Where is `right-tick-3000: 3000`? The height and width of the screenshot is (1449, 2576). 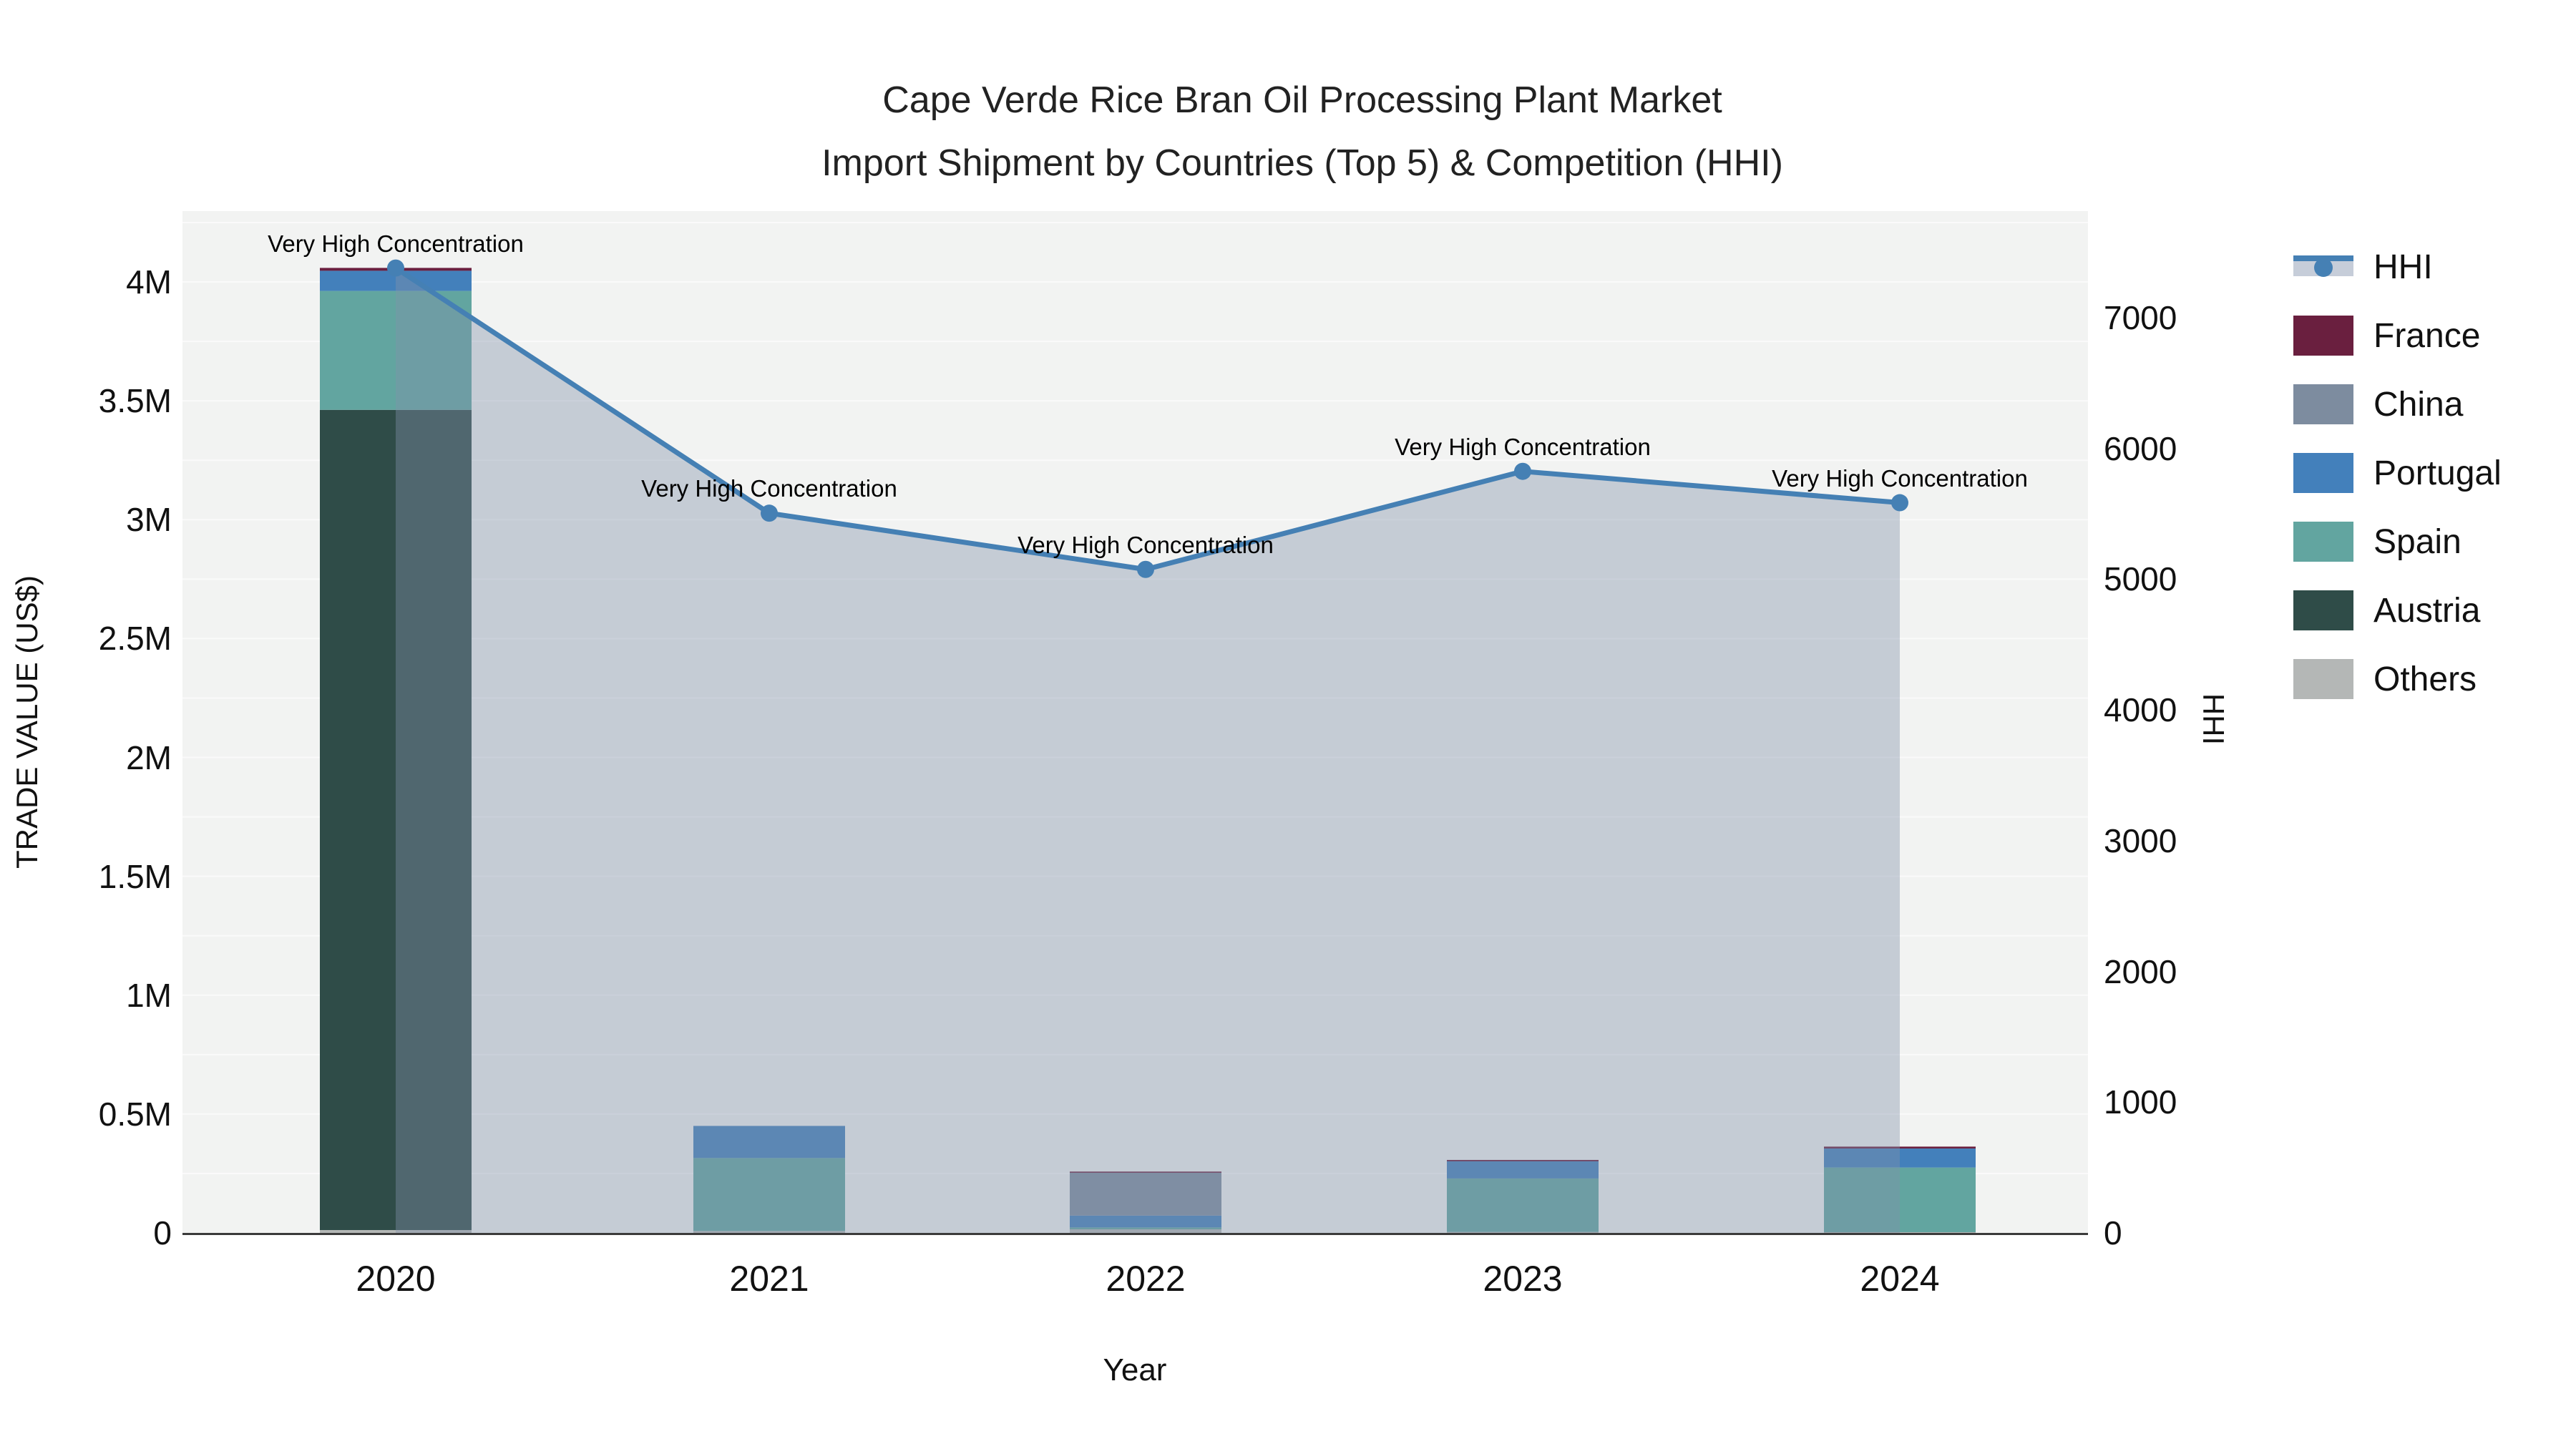
right-tick-3000: 3000 is located at coordinates (2140, 840).